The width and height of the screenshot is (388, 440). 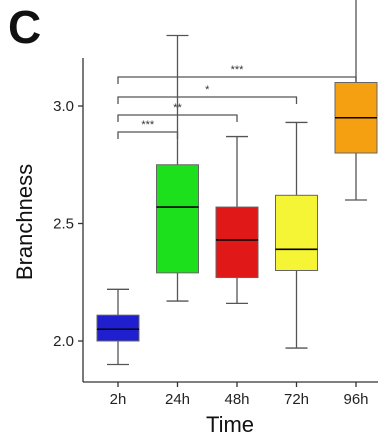 I want to click on y-tick-label: 2.0, so click(x=63, y=341).